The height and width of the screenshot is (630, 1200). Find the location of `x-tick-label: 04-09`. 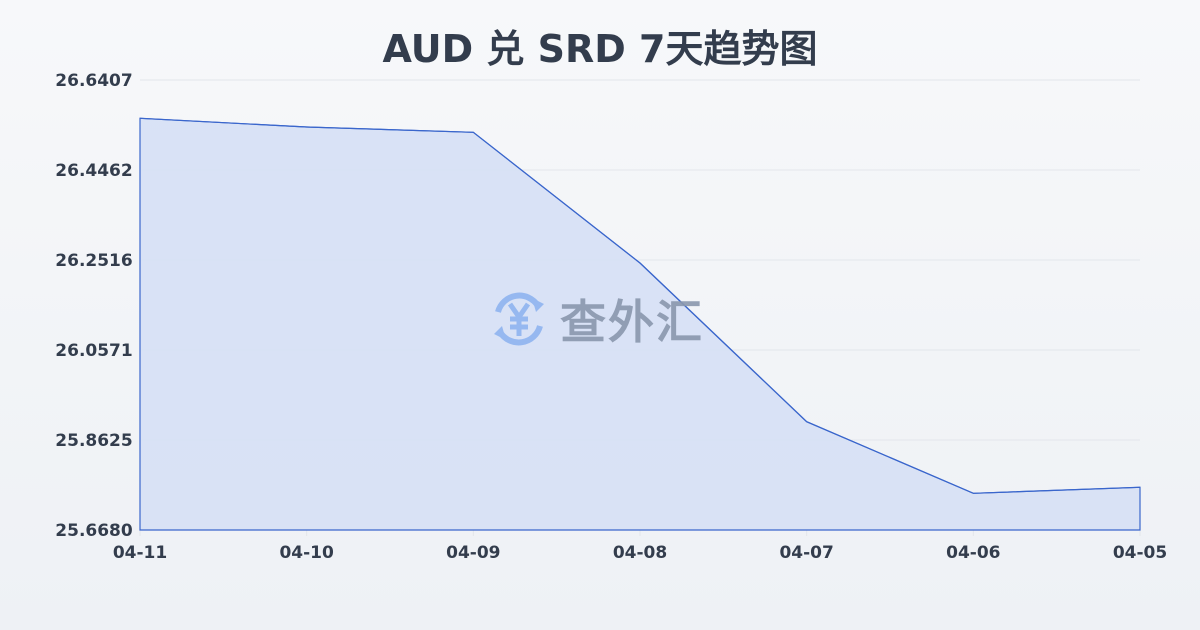

x-tick-label: 04-09 is located at coordinates (473, 553).